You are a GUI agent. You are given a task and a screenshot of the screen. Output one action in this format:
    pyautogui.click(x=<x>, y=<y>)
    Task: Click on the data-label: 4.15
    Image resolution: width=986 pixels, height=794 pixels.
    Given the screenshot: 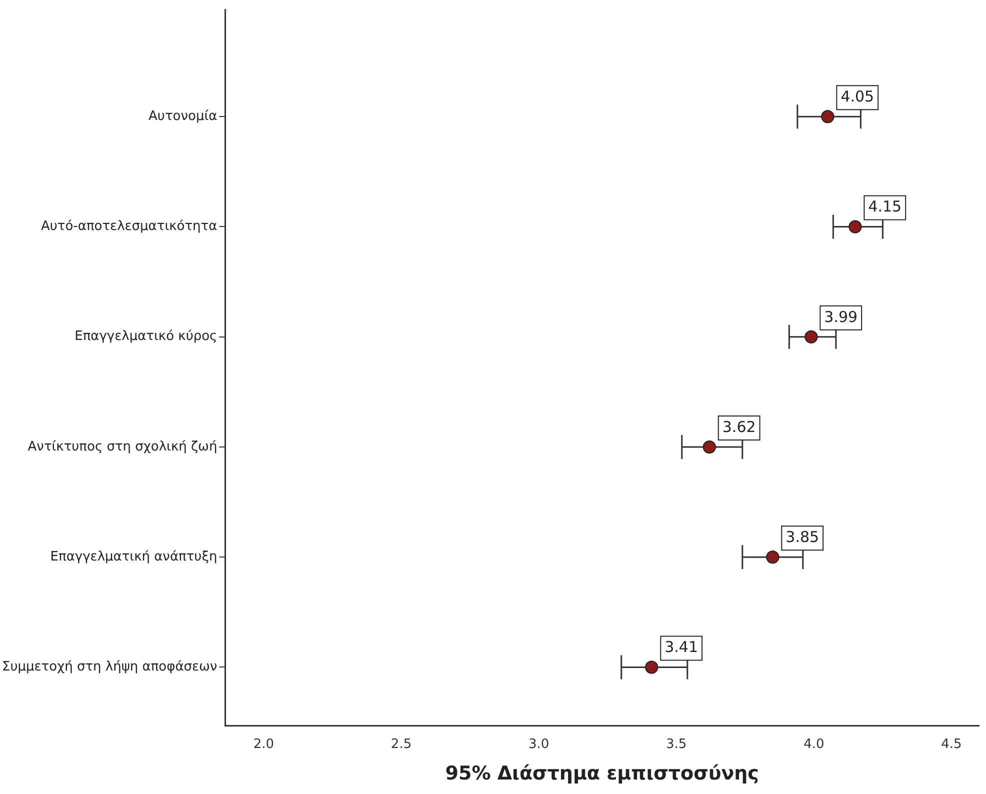 What is the action you would take?
    pyautogui.click(x=885, y=207)
    